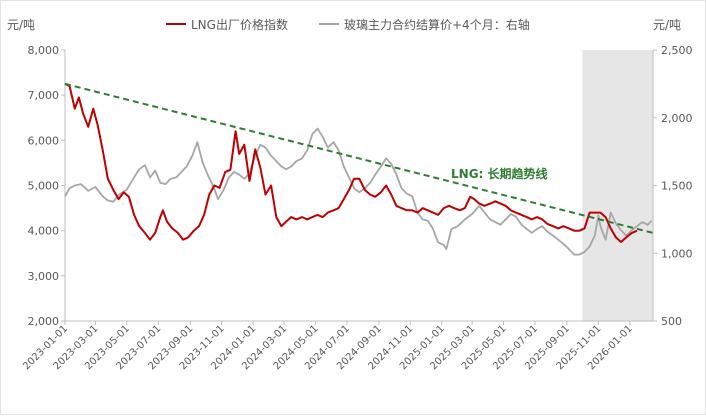 This screenshot has height=418, width=706. I want to click on right-axis-tick-label: 500, so click(671, 321).